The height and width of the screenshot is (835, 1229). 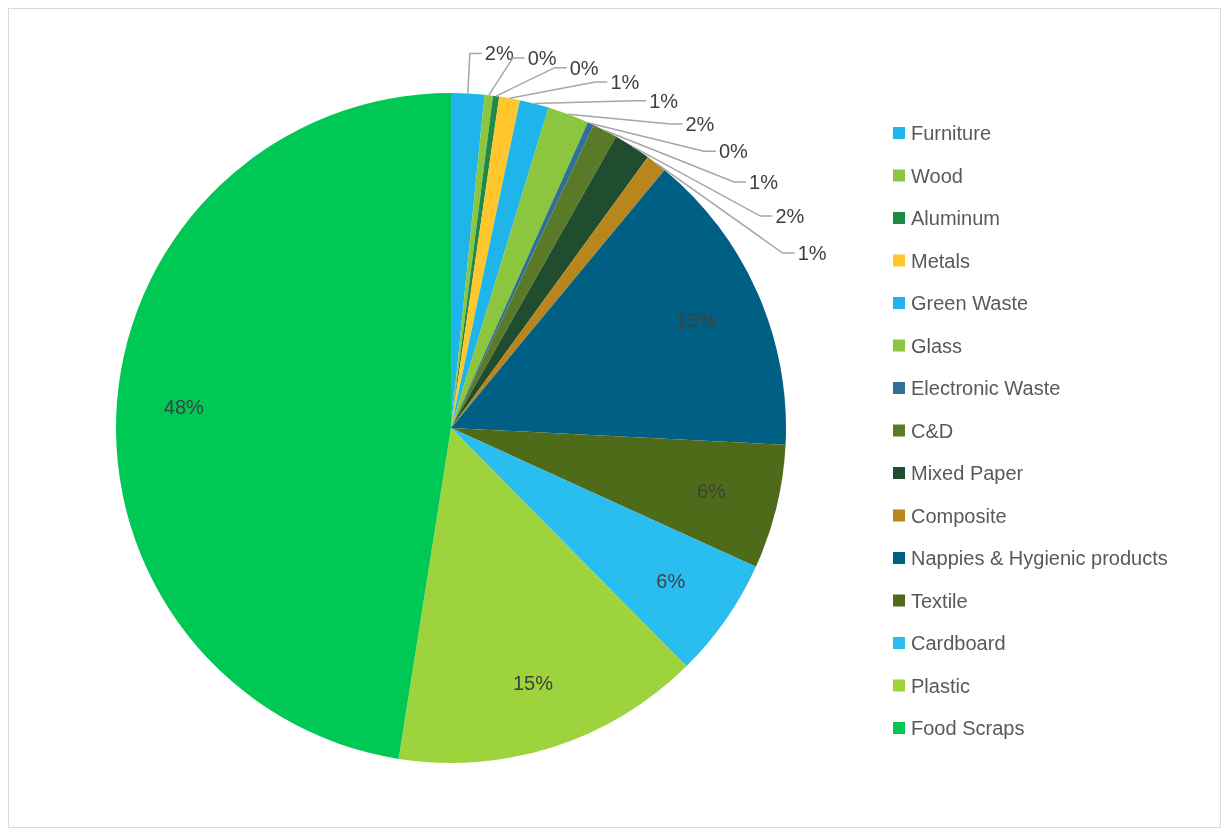 I want to click on legend-label: Glass, so click(x=937, y=345).